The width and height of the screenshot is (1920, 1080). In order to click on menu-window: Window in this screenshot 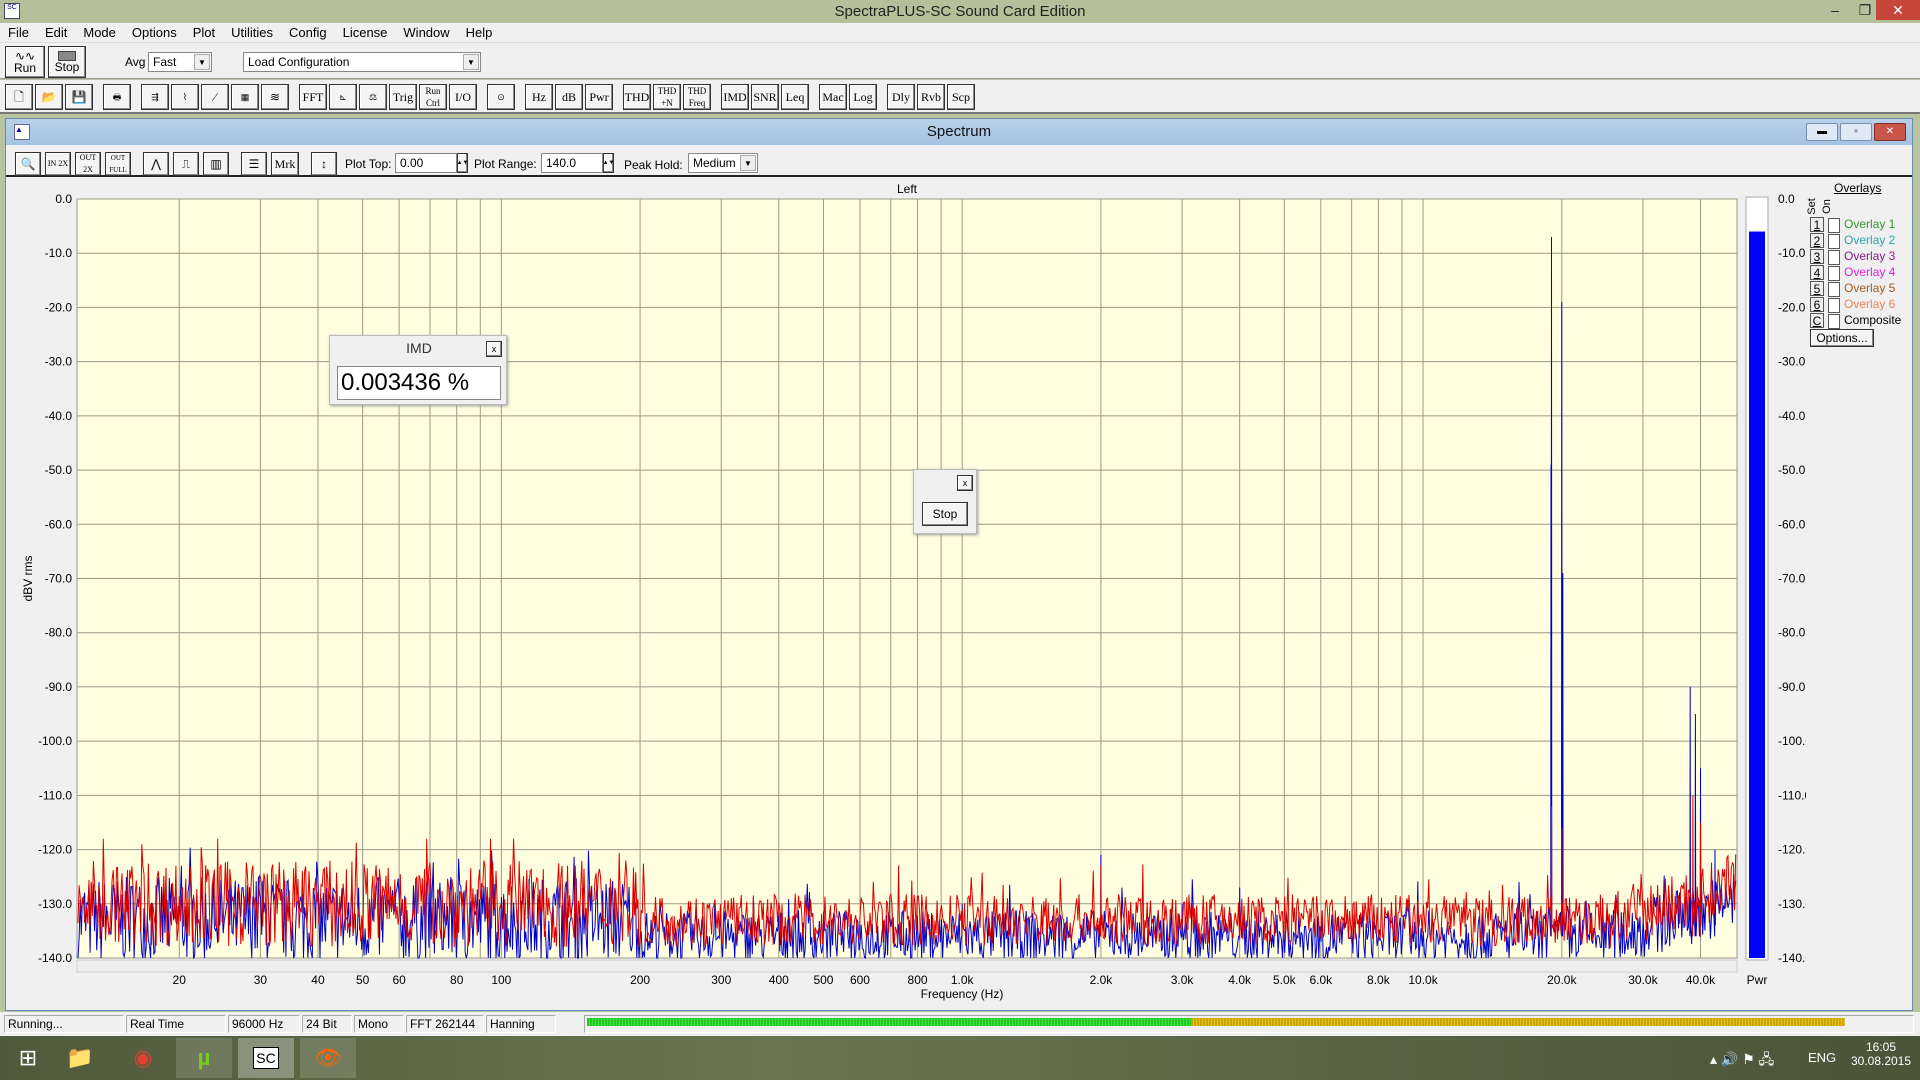, I will do `click(426, 32)`.